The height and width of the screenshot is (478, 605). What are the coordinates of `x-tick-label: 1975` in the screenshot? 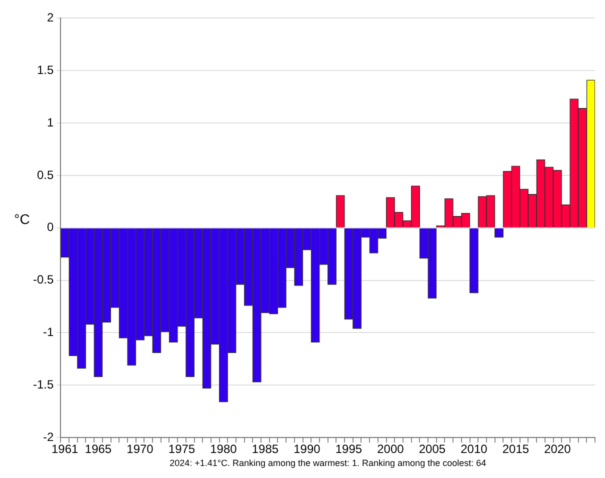 It's located at (182, 449).